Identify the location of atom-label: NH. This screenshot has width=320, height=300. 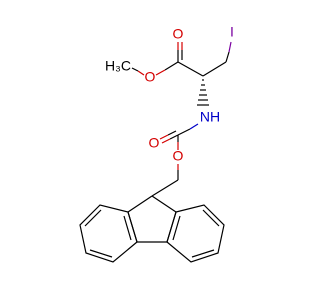
(210, 117).